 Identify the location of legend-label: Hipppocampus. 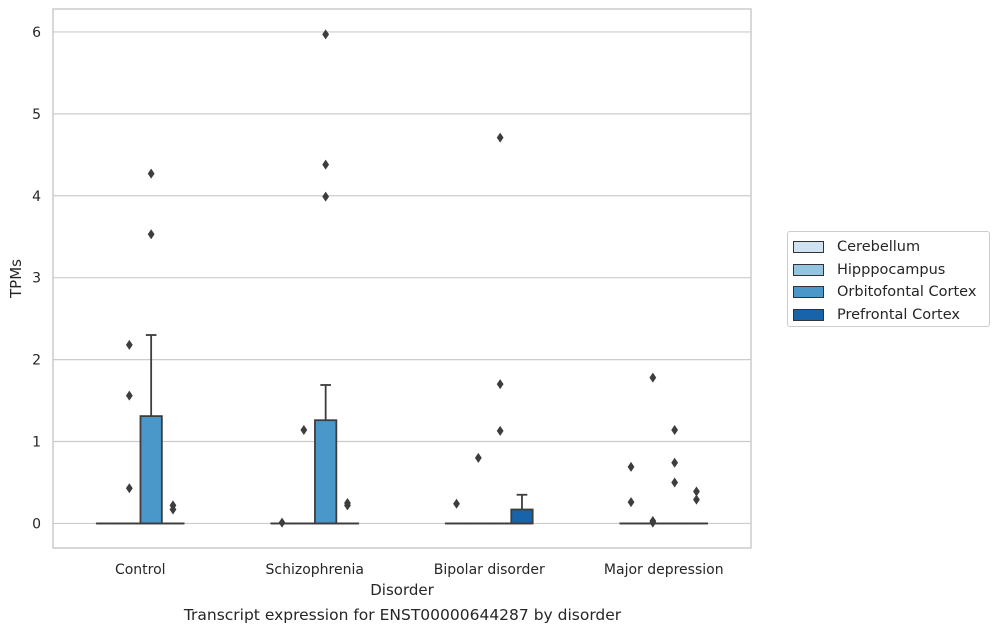
(891, 269).